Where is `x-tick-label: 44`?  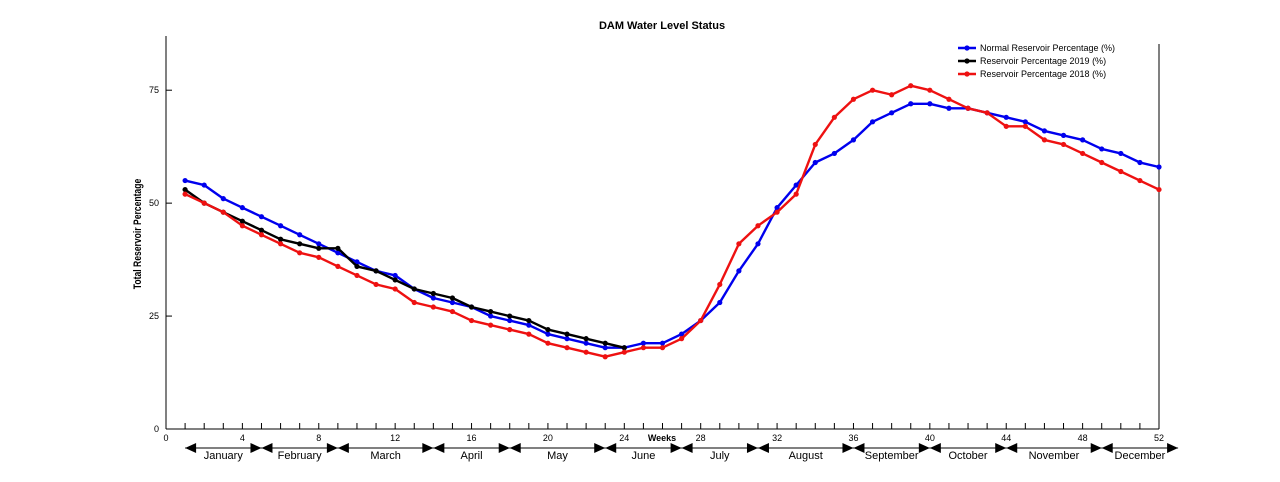 x-tick-label: 44 is located at coordinates (1006, 438).